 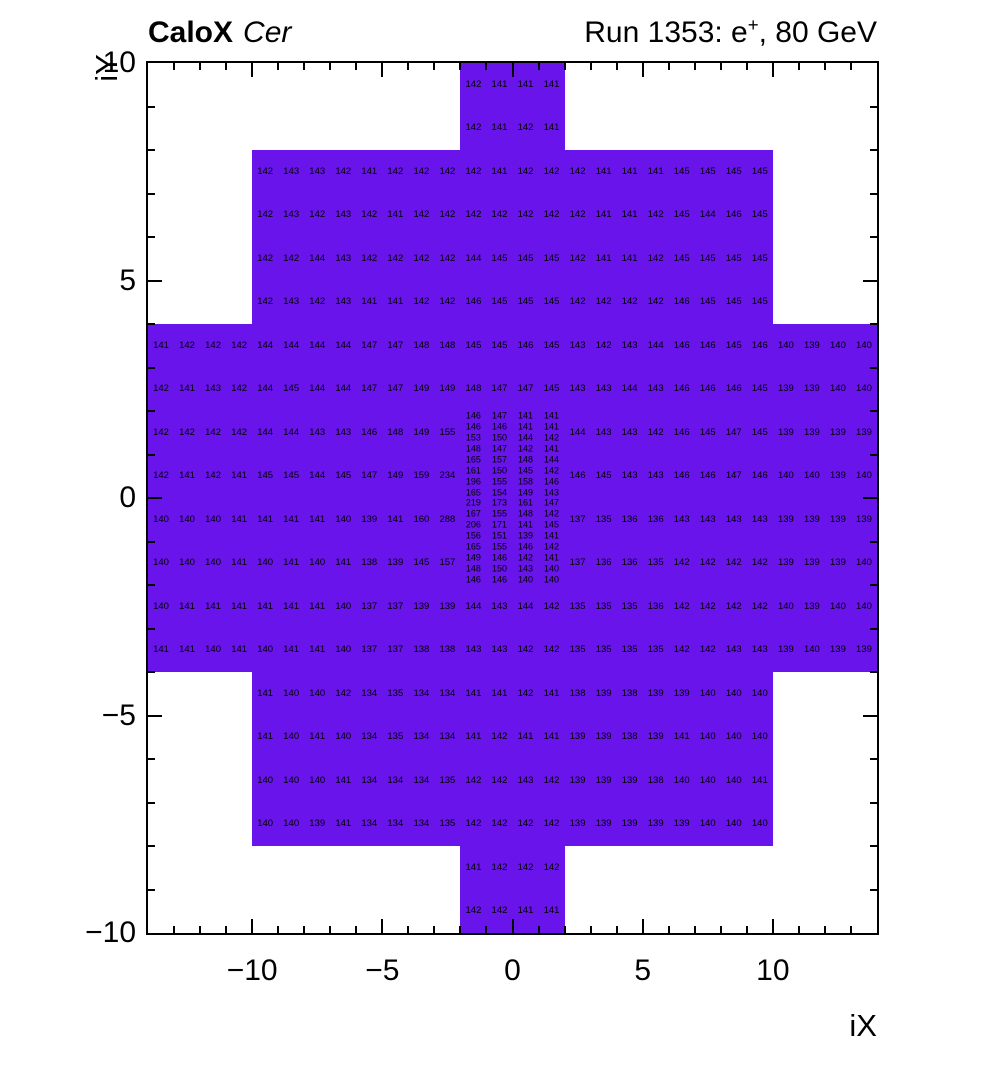 I want to click on x-tick-label: −5, so click(x=382, y=970).